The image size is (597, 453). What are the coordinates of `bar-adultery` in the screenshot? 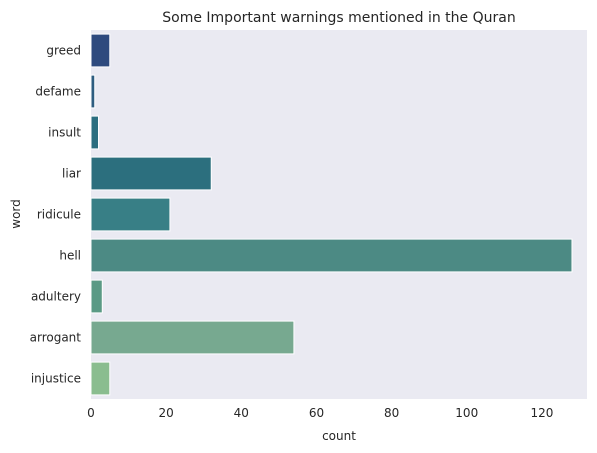 It's located at (96, 296).